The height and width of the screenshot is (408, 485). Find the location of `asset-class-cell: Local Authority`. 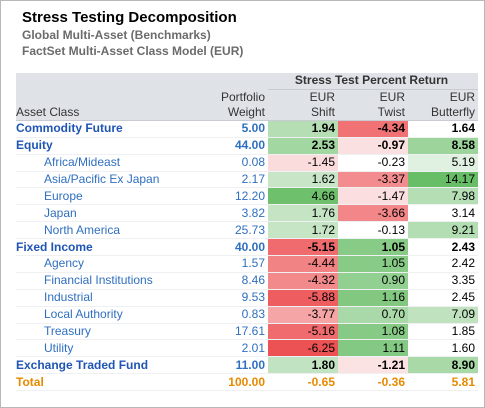

asset-class-cell: Local Authority is located at coordinates (104, 315).